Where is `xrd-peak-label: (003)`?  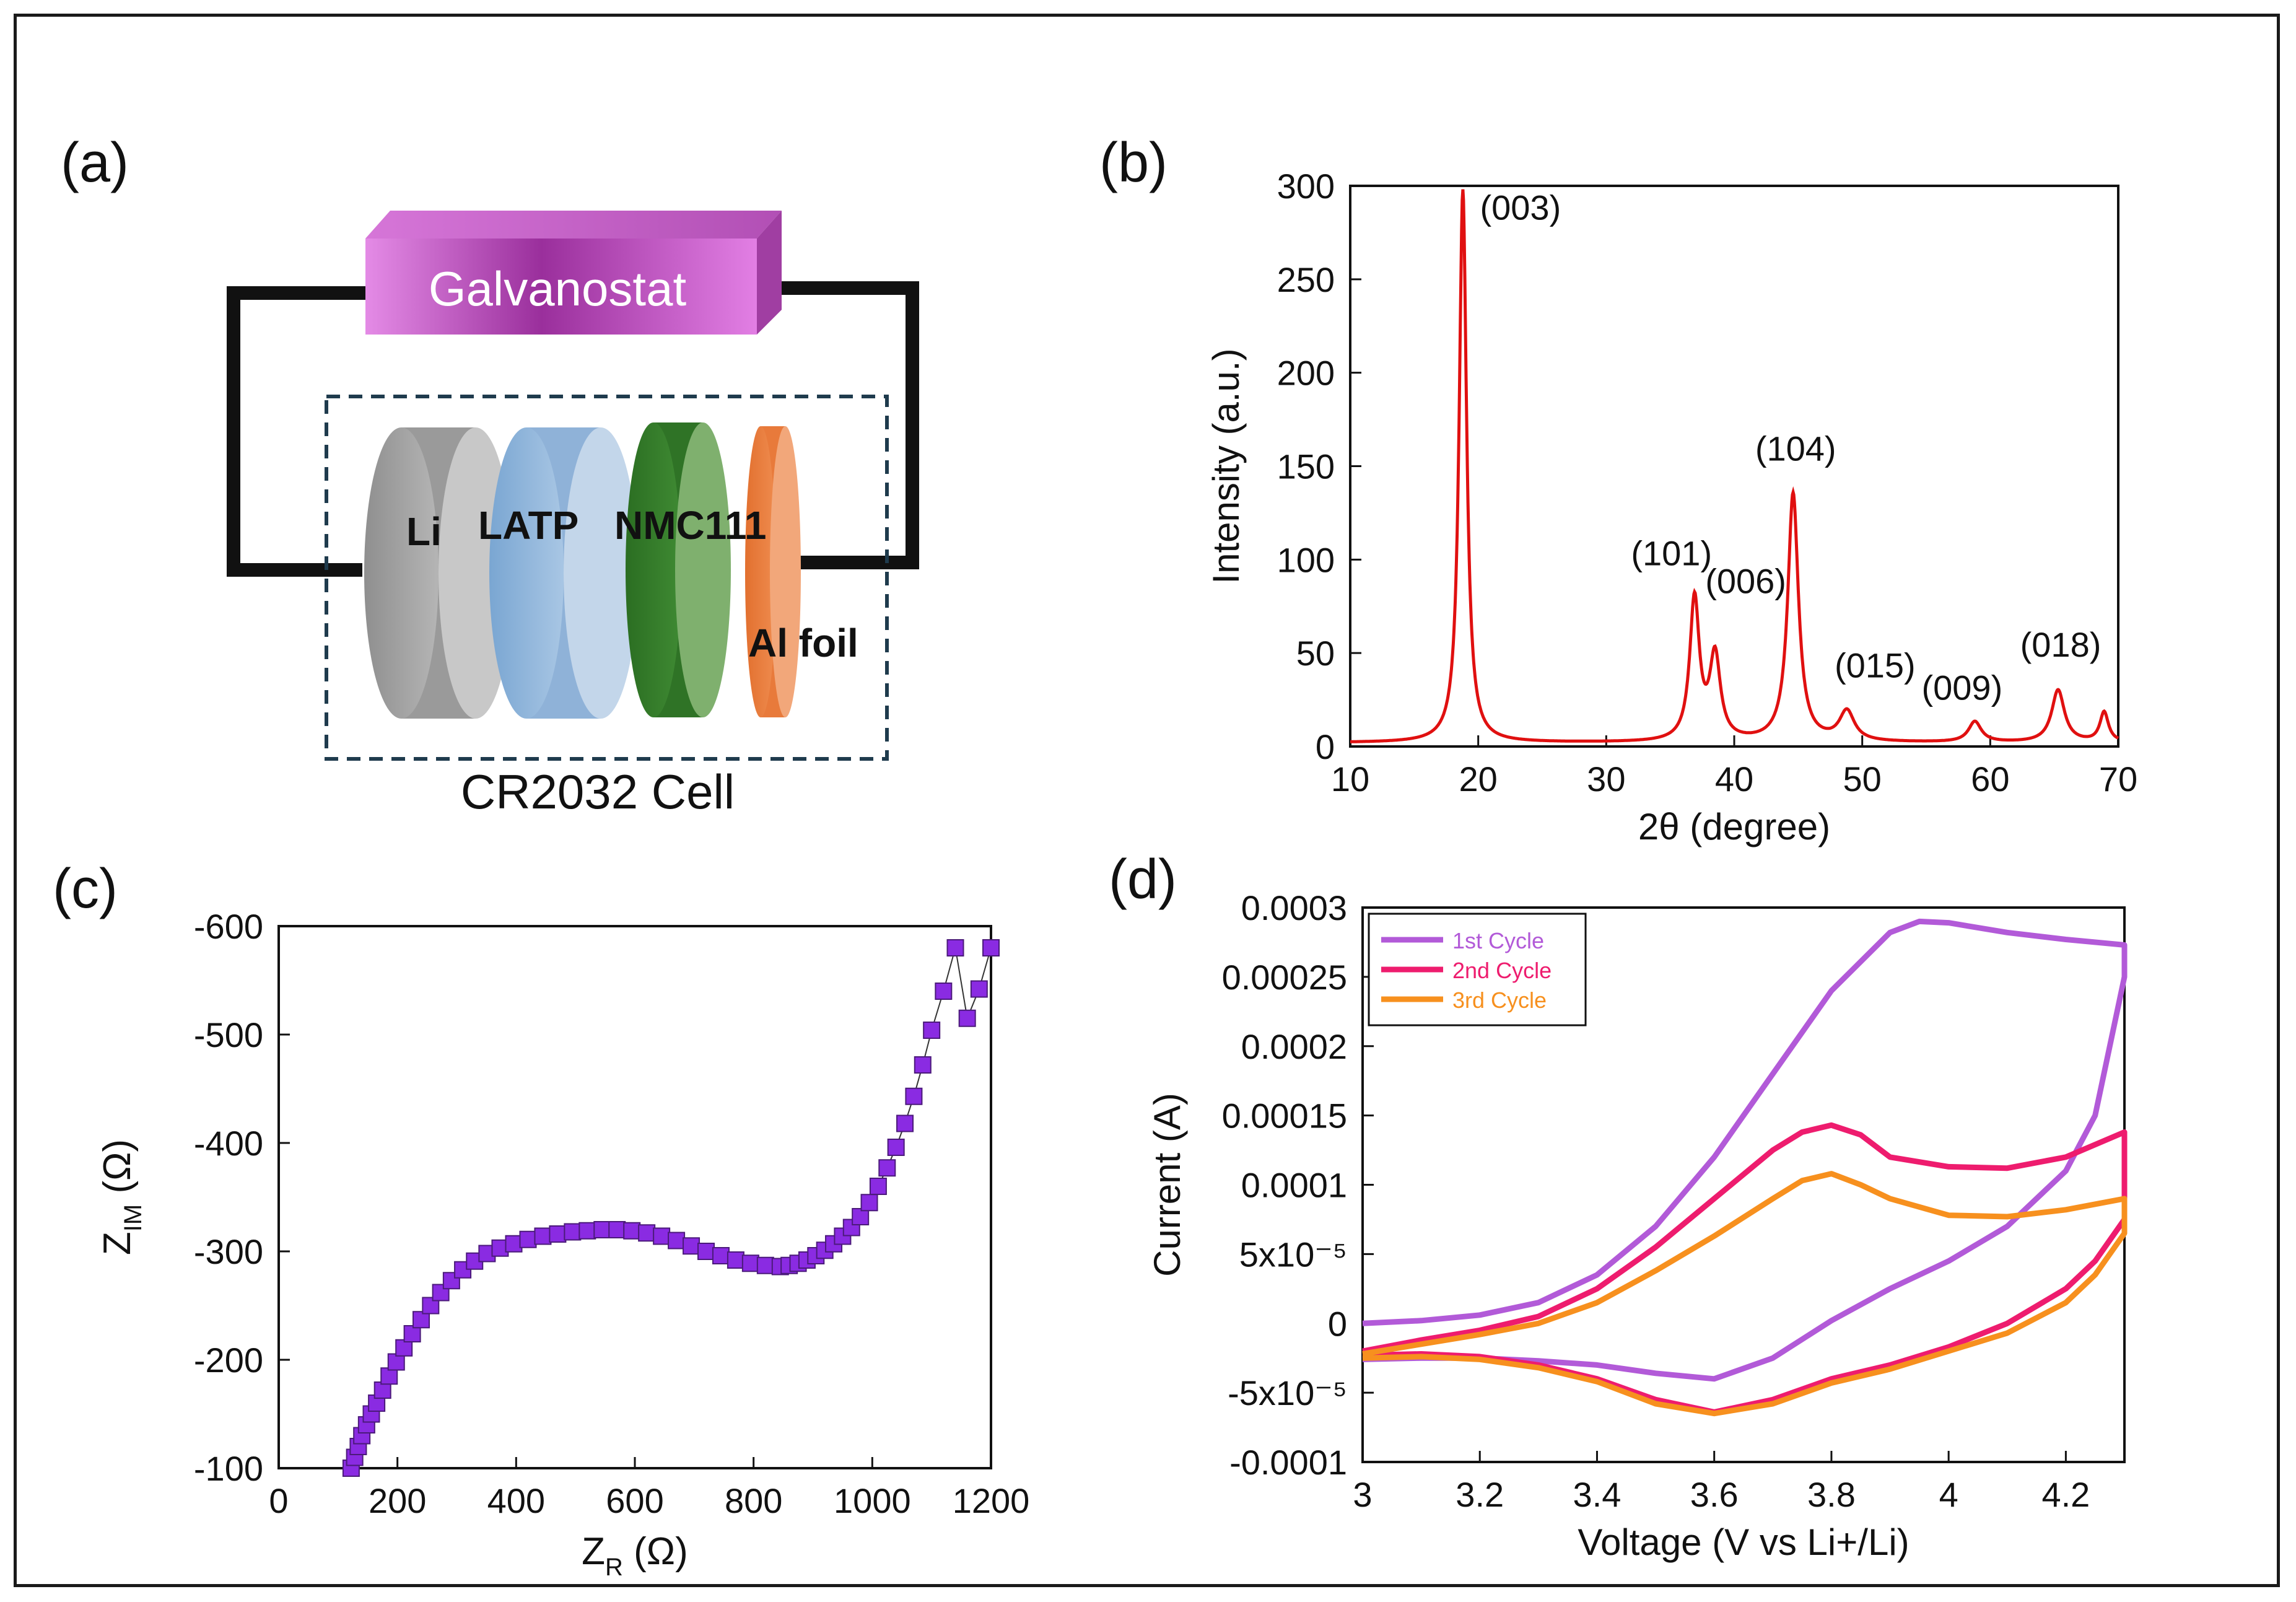
xrd-peak-label: (003) is located at coordinates (1520, 207).